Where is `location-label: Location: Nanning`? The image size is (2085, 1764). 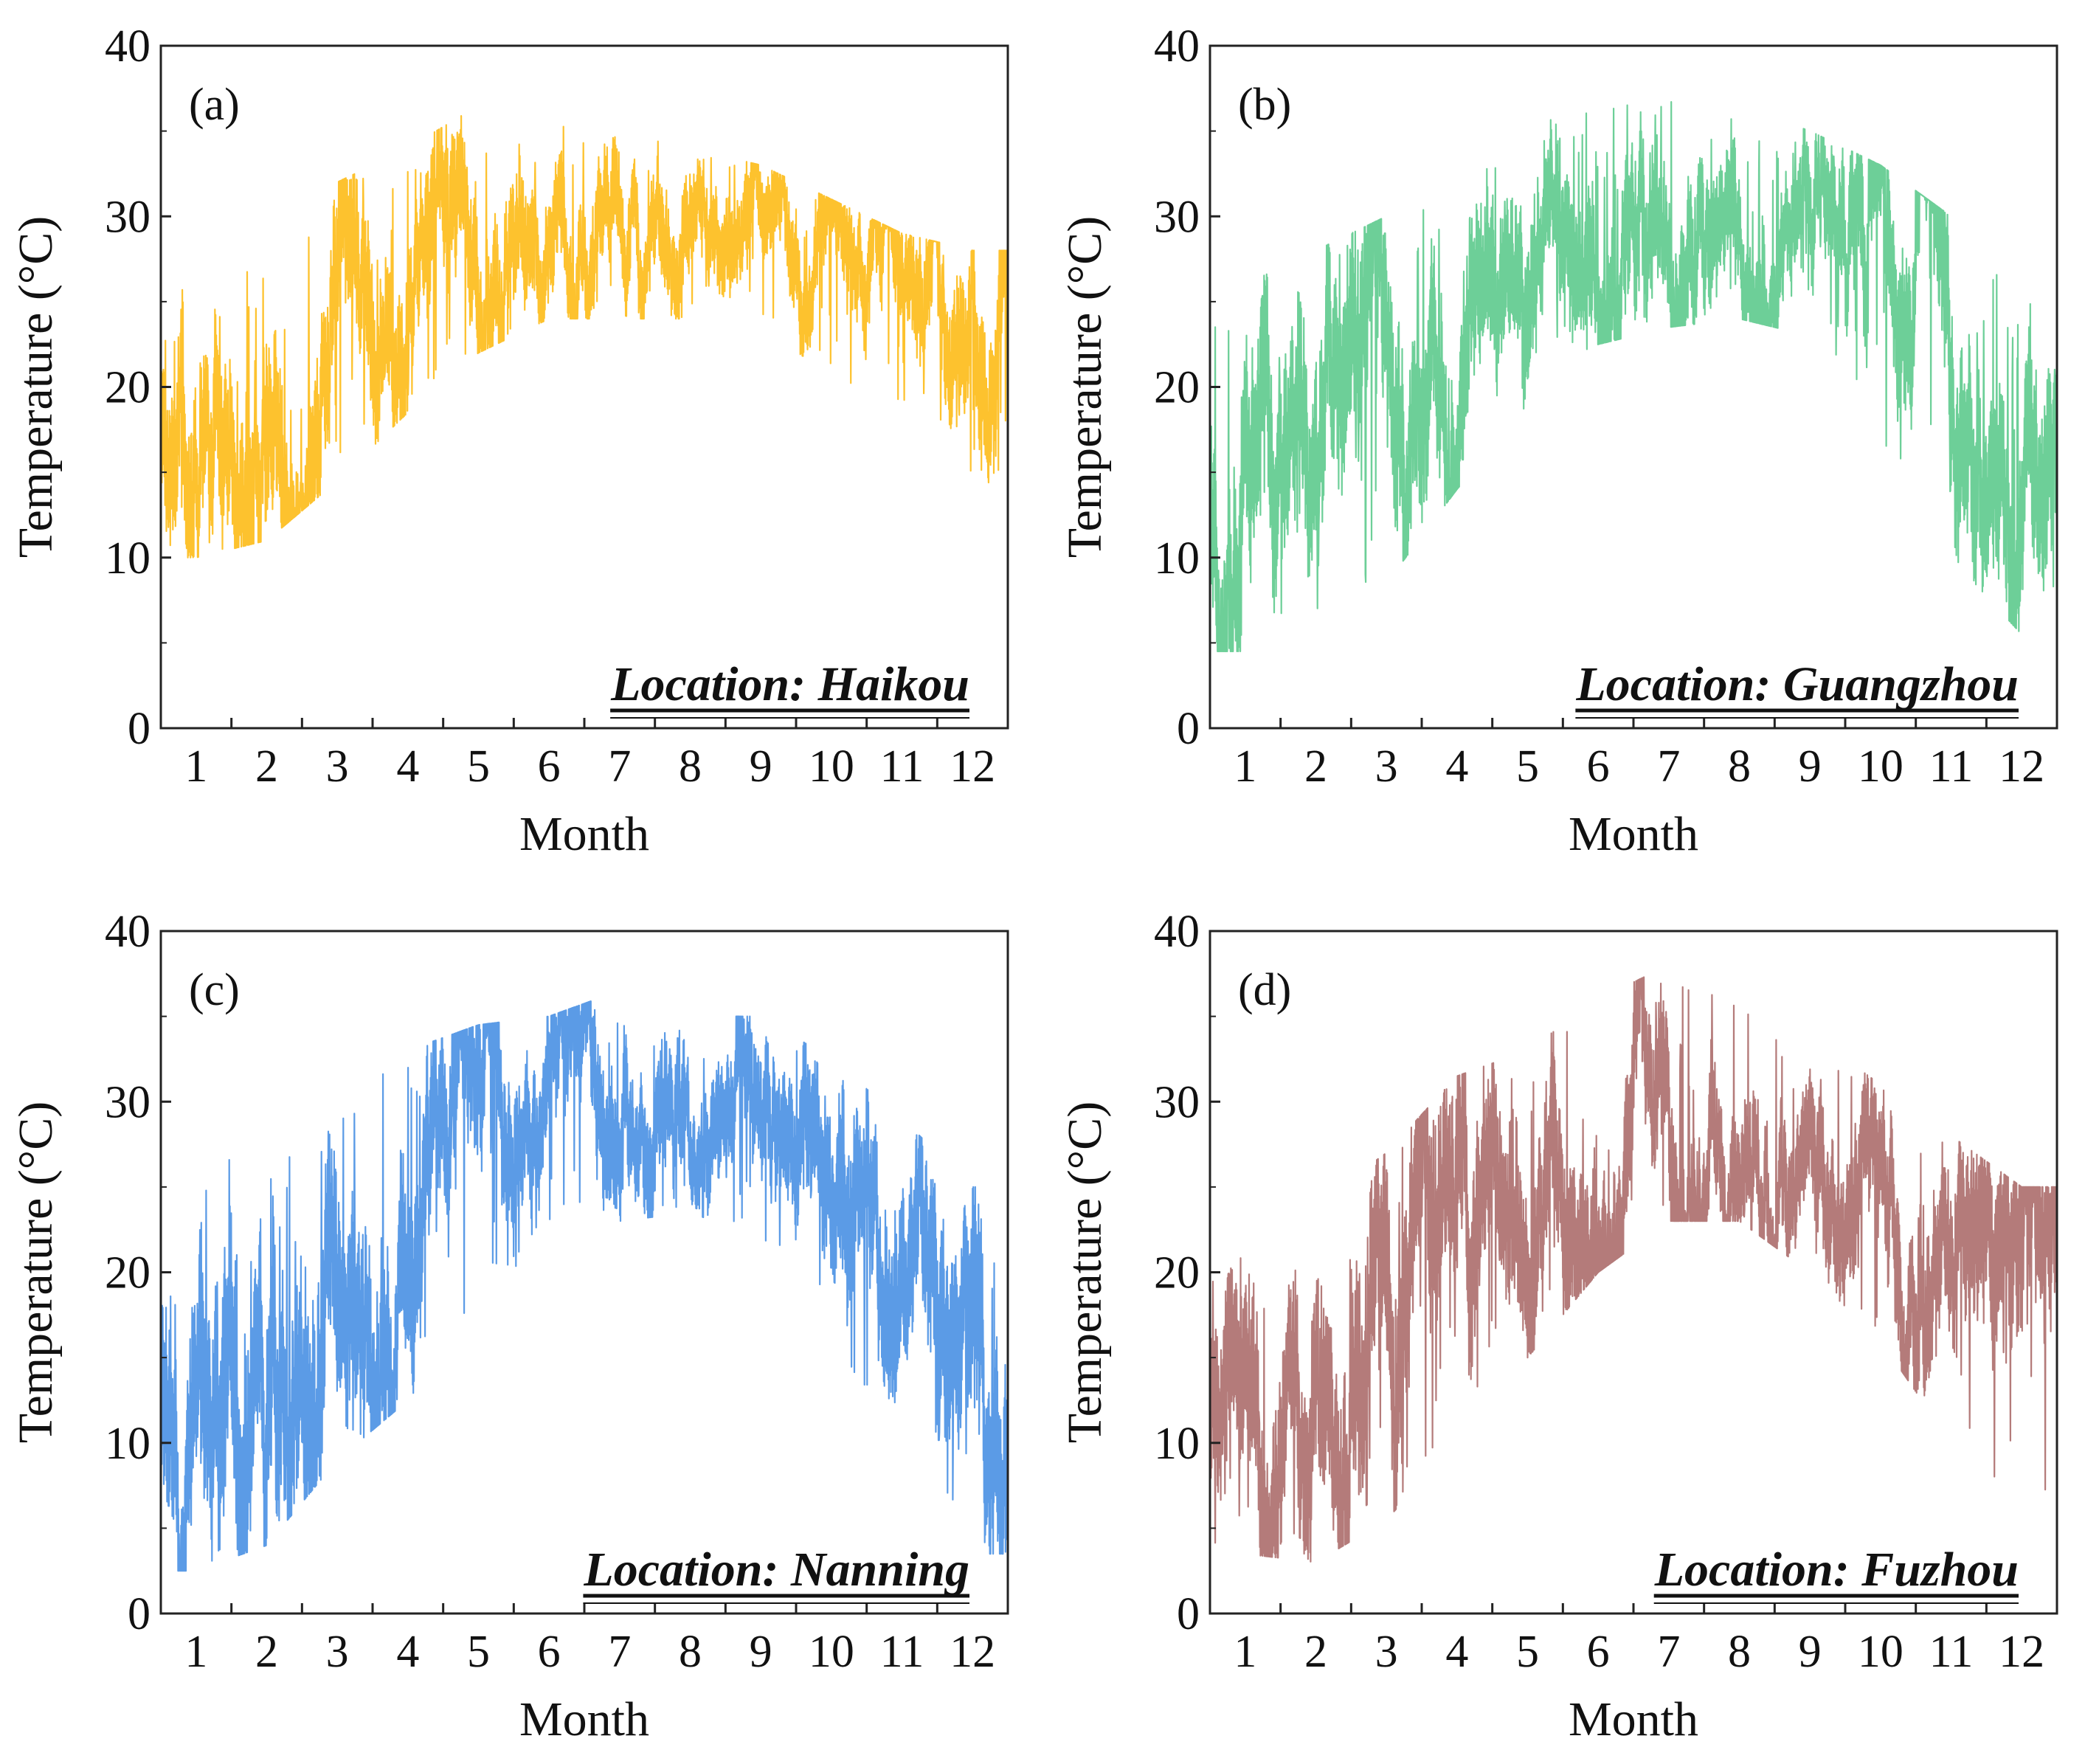
location-label: Location: Nanning is located at coordinates (776, 1570).